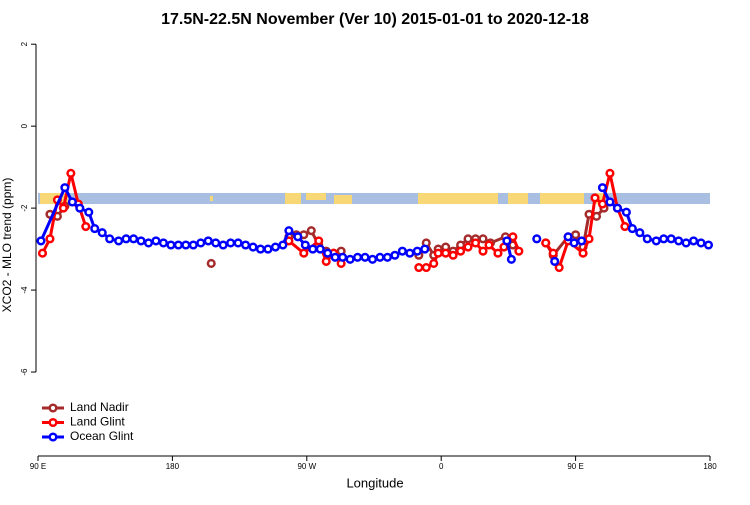 The image size is (750, 505). What do you see at coordinates (24, 43) in the screenshot?
I see `y-tick-label: 2` at bounding box center [24, 43].